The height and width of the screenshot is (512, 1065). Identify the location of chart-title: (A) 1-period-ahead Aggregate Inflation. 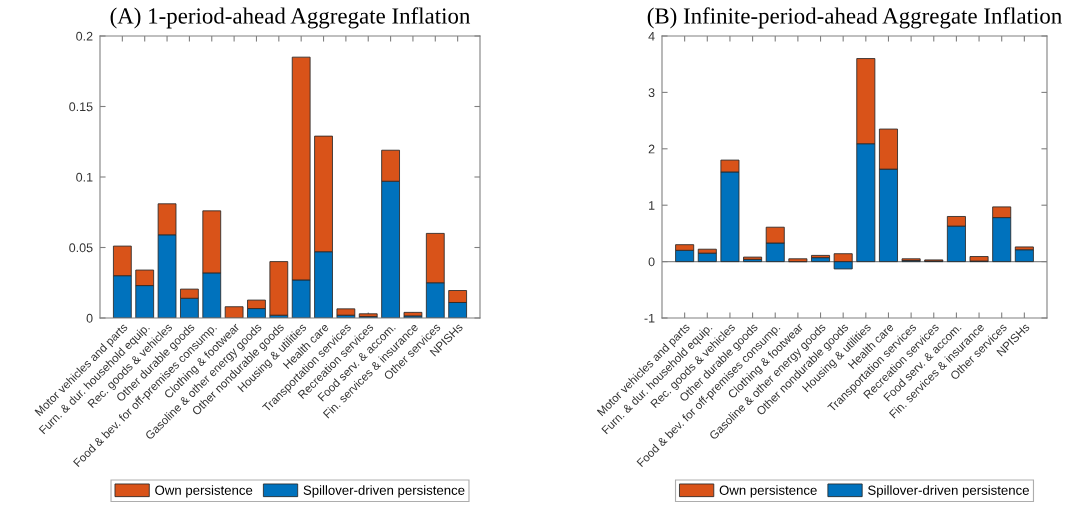
(290, 18).